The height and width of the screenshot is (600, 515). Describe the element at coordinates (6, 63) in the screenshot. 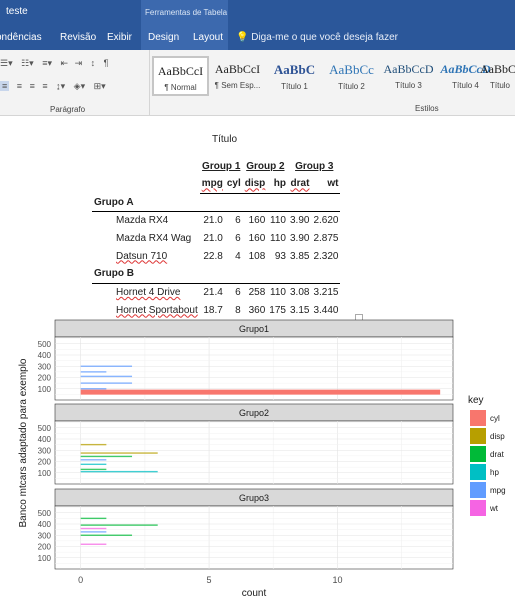

I see `bullets-icon: ☰▾` at that location.